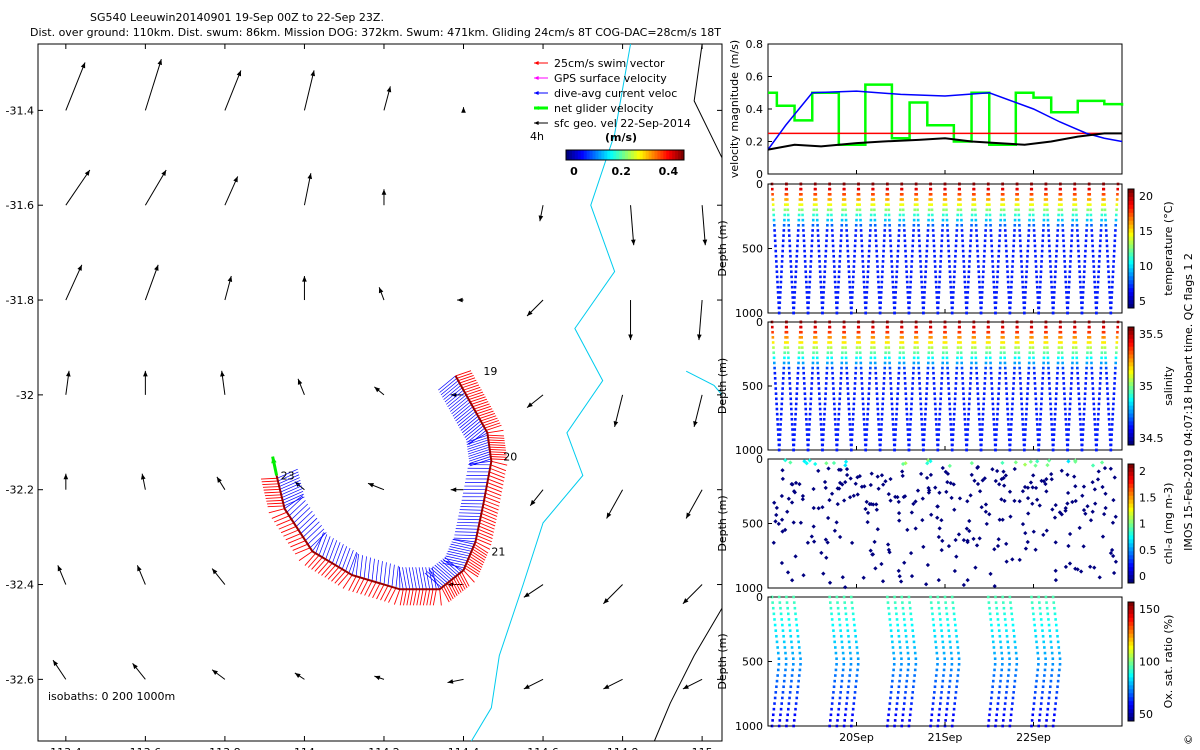 Image resolution: width=1200 pixels, height=750 pixels. I want to click on legend-label-4: sfc geo. vel 22-Sep-2014, so click(622, 123).